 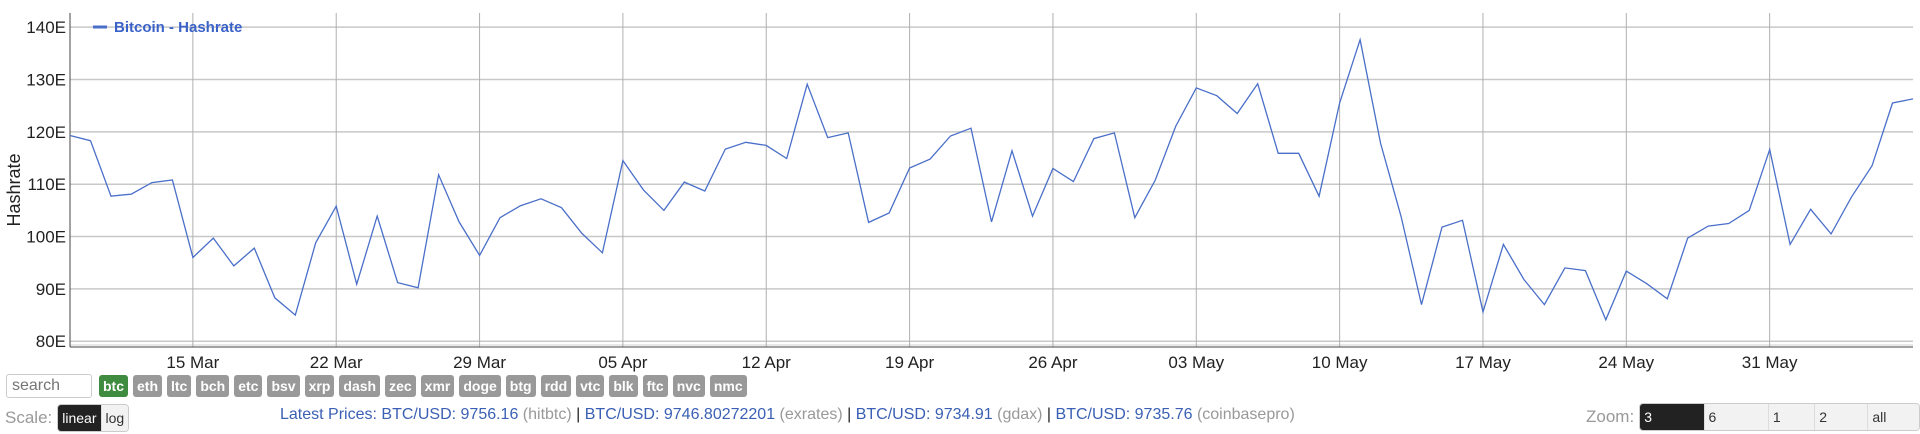 I want to click on scale-toggle: linear log, so click(x=93, y=418).